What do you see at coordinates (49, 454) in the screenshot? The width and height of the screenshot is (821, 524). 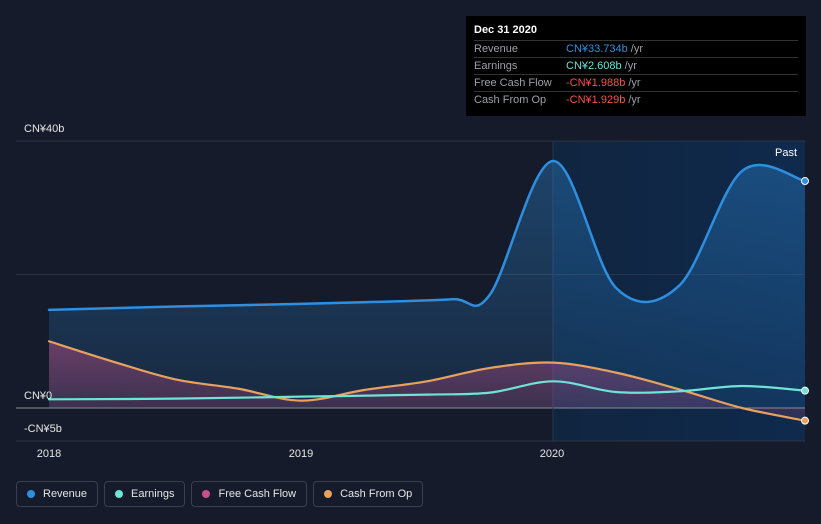 I see `x-tick-label: 2018` at bounding box center [49, 454].